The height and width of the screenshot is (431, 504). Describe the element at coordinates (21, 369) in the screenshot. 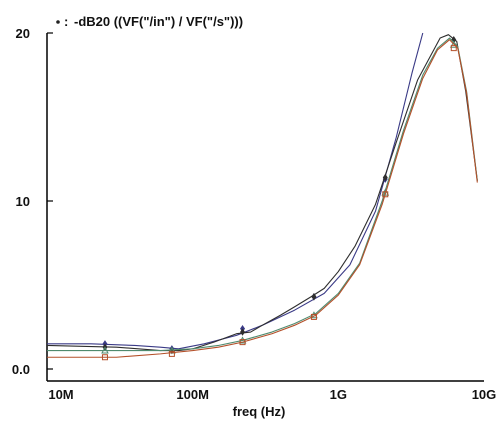

I see `y-tick-label: 0.0` at that location.